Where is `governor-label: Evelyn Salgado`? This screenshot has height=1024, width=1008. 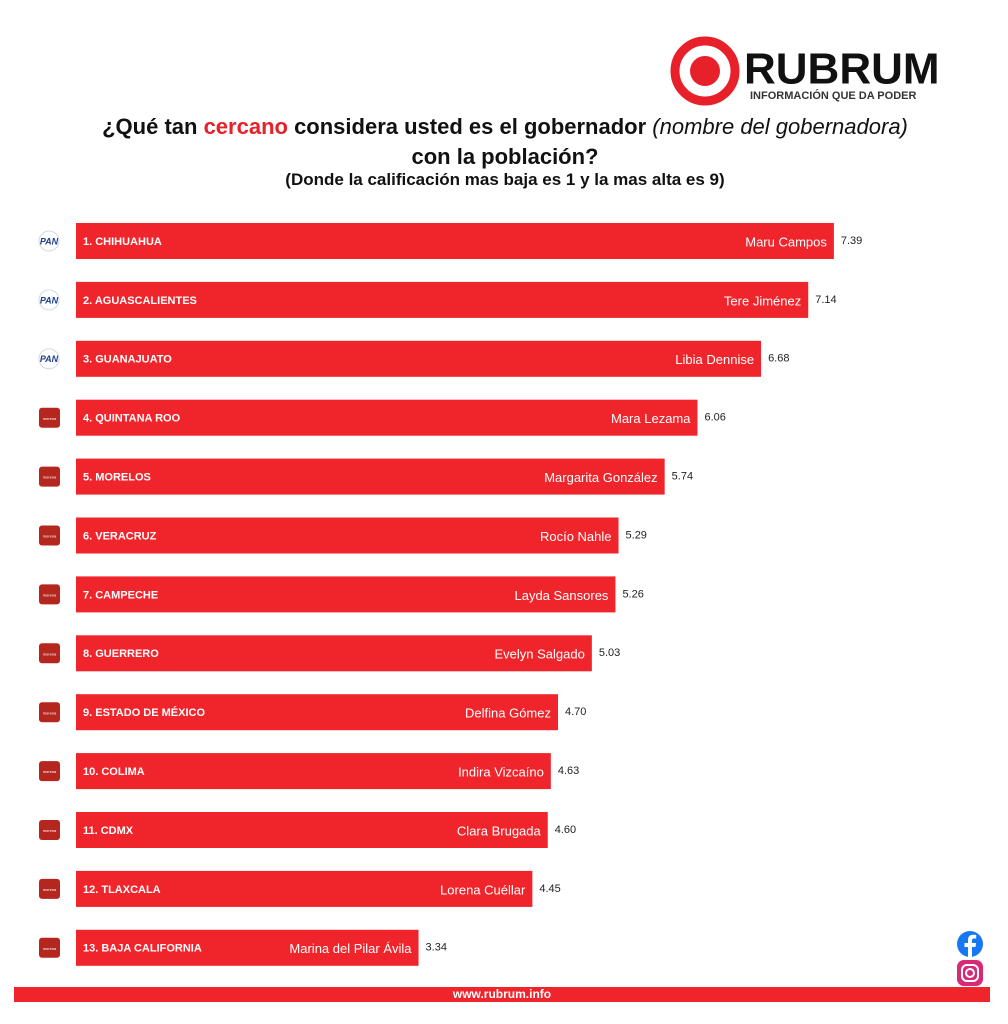
governor-label: Evelyn Salgado is located at coordinates (540, 654).